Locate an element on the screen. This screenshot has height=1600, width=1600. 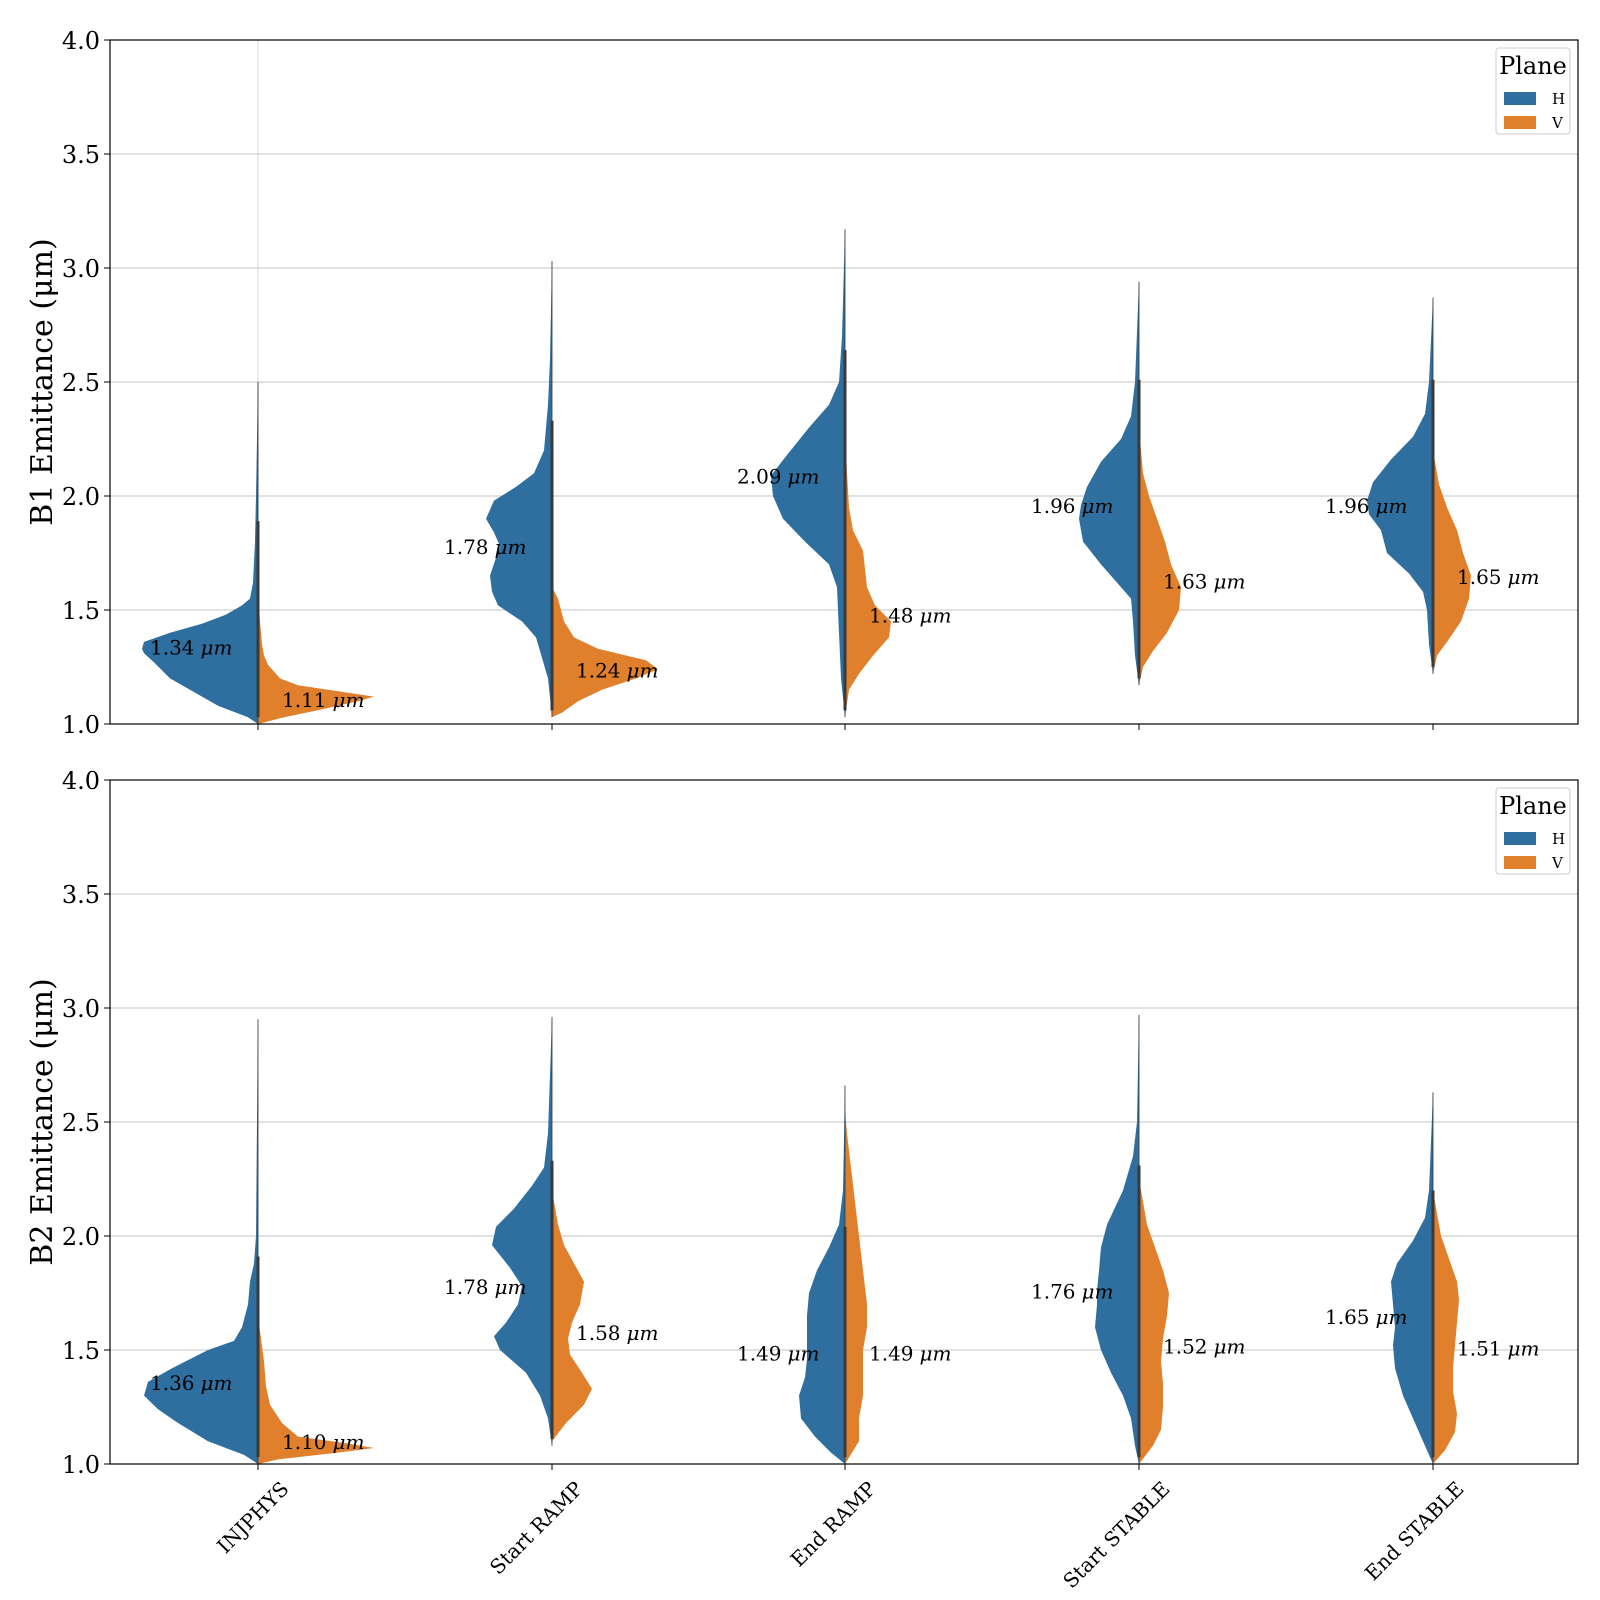
median-value: 1.76 is located at coordinates (1053, 1292).